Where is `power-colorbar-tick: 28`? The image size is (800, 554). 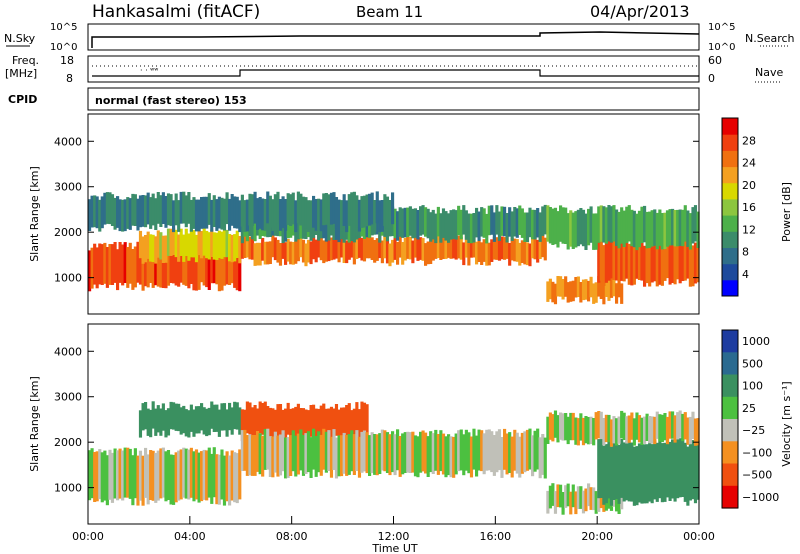
power-colorbar-tick: 28 is located at coordinates (749, 140).